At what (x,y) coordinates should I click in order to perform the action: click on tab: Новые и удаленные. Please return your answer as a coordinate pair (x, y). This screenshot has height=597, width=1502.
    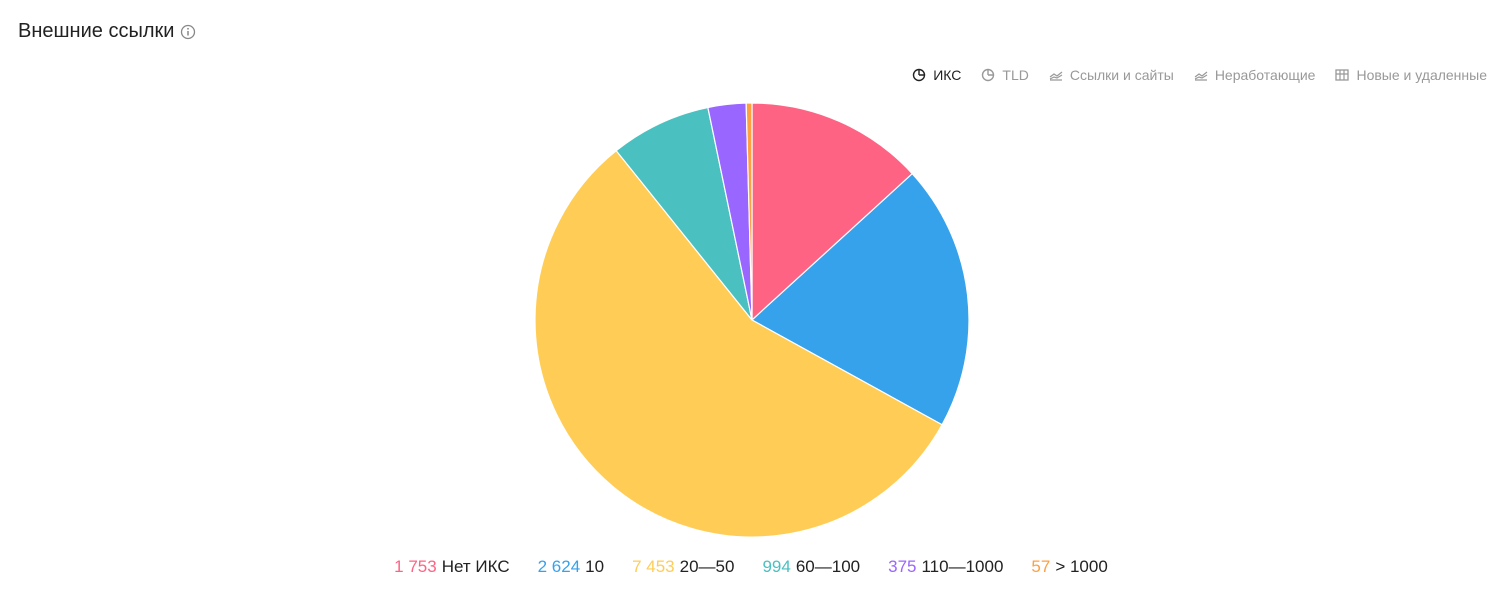
    Looking at the image, I should click on (1411, 75).